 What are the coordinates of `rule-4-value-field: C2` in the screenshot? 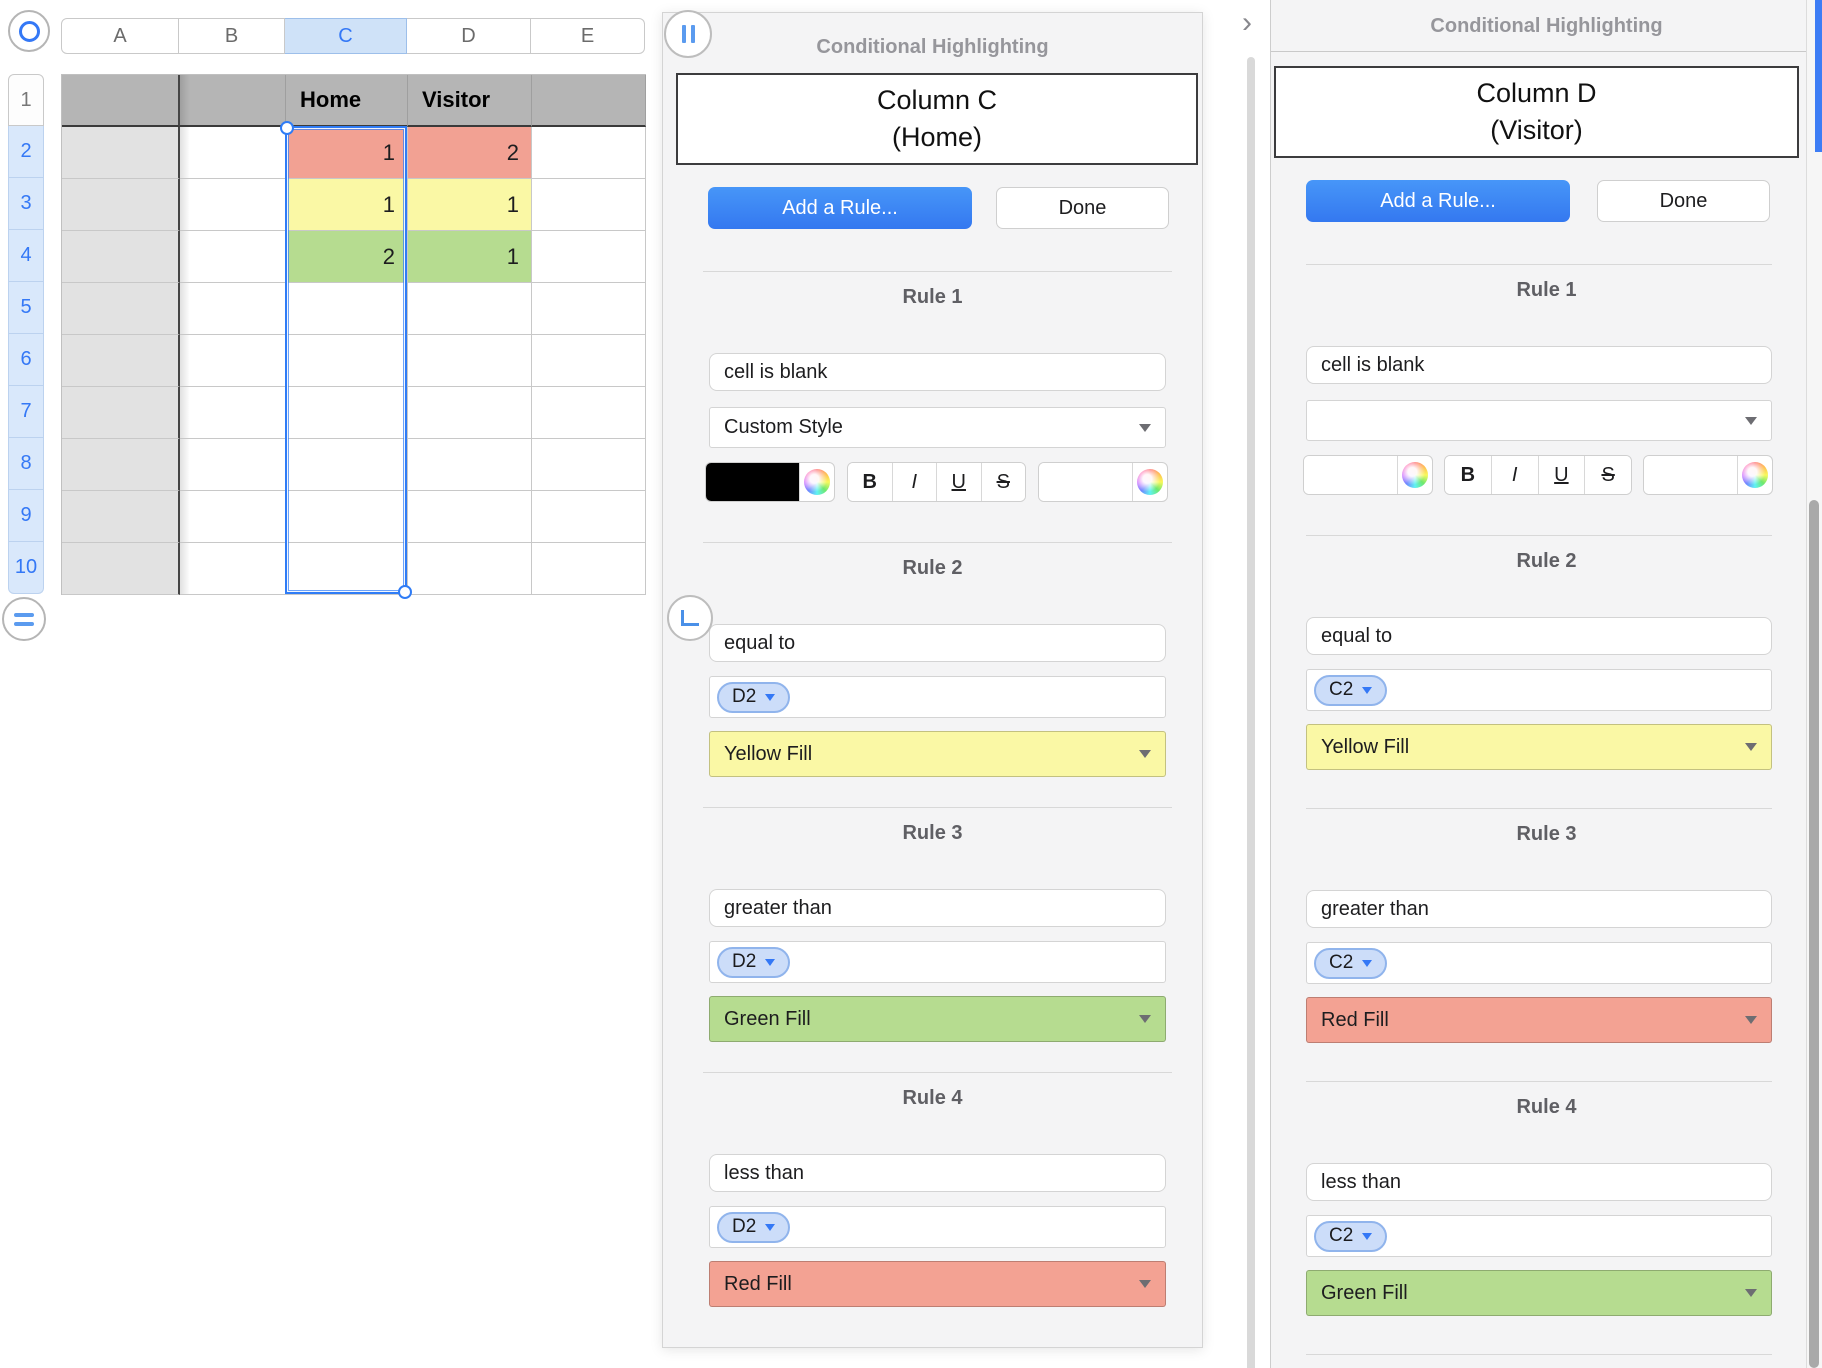 It's located at (1539, 1236).